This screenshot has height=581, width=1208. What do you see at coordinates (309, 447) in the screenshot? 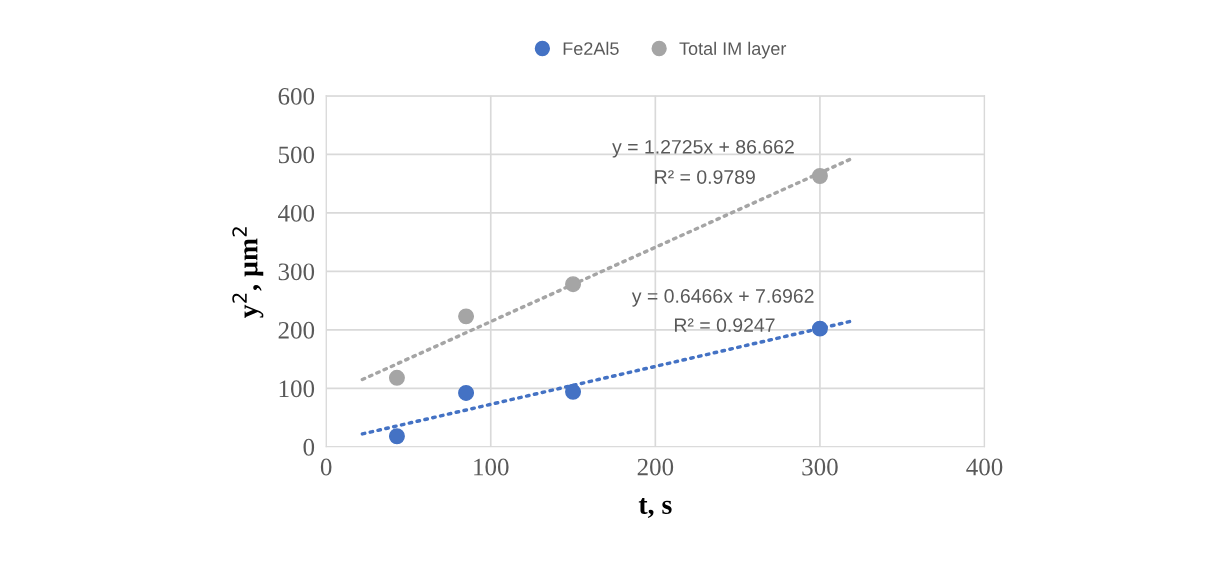
I see `y-tick-label: 0` at bounding box center [309, 447].